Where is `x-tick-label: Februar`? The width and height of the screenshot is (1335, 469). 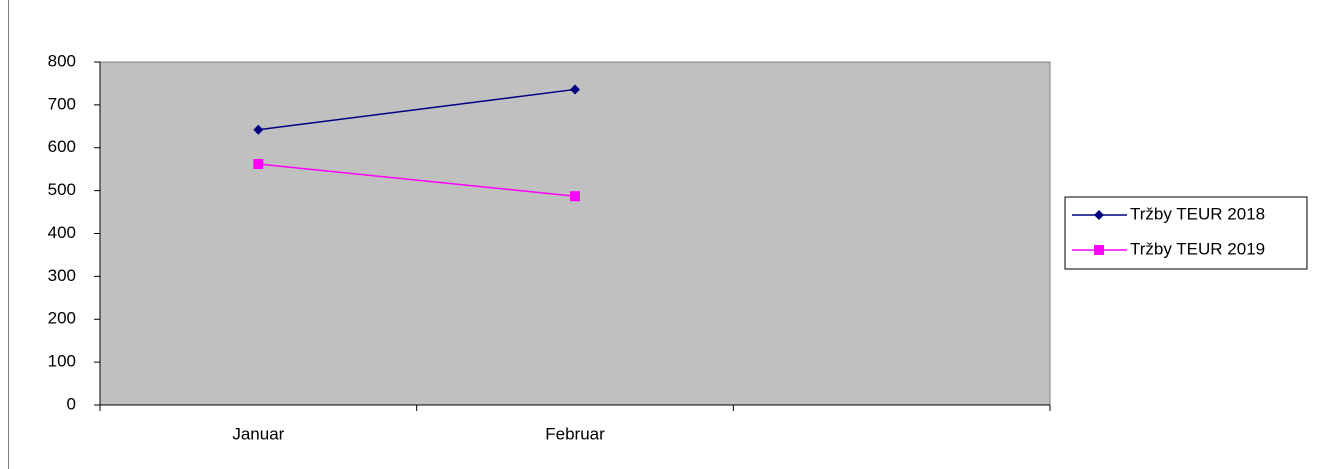
x-tick-label: Februar is located at coordinates (575, 433).